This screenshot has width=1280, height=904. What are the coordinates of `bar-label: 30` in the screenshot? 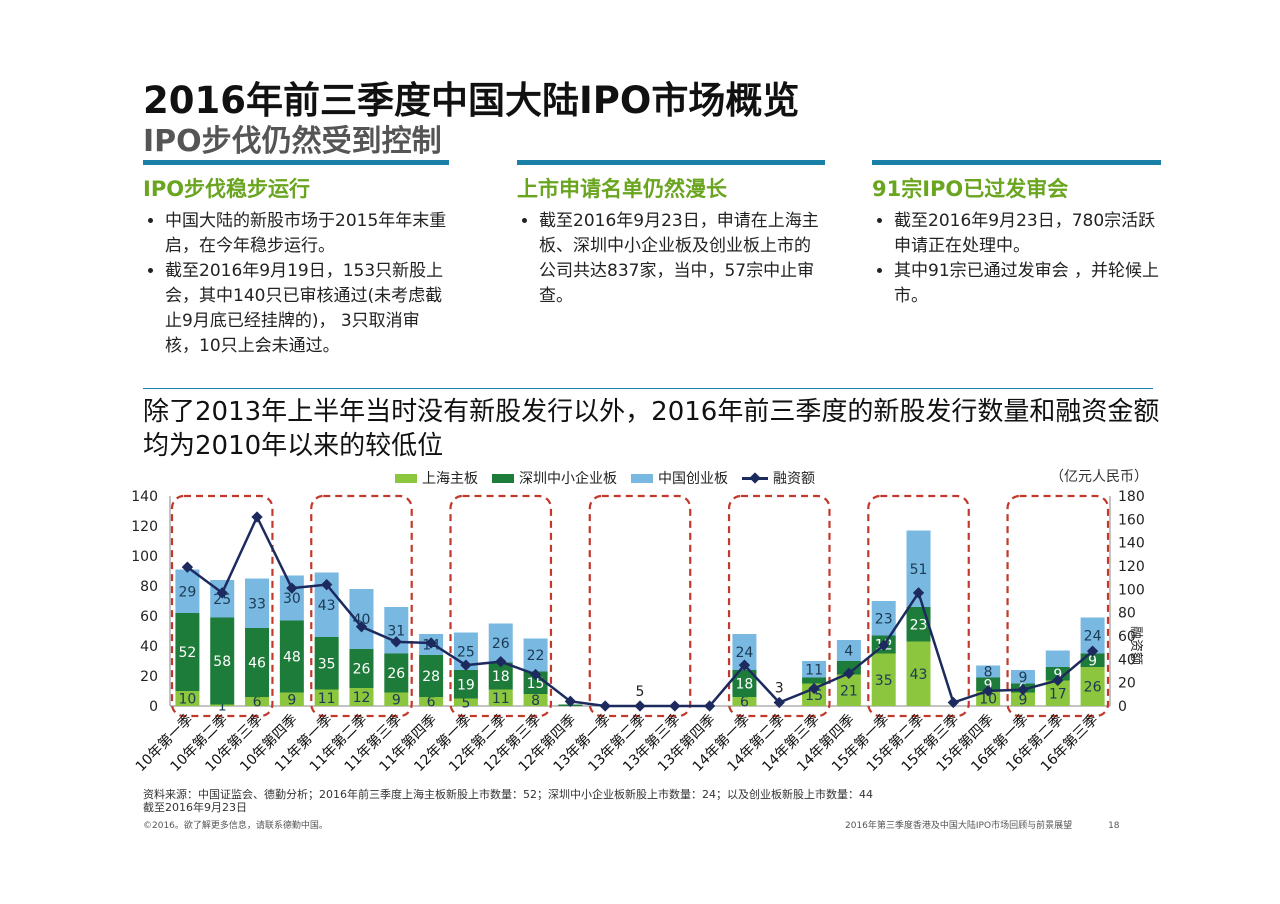 It's located at (292, 599).